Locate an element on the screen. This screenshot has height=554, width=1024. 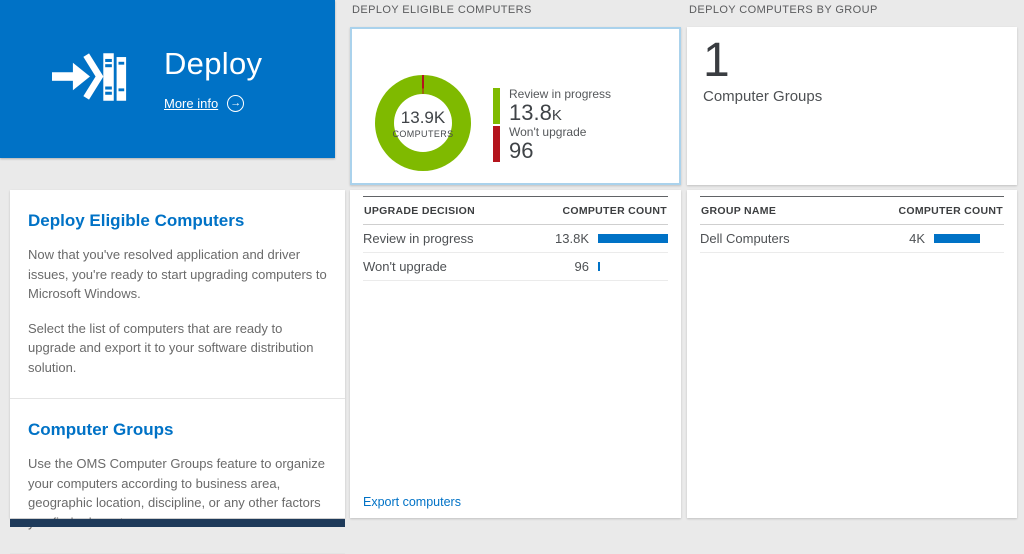
legend-text: Review in progress 13.8K is located at coordinates (560, 106).